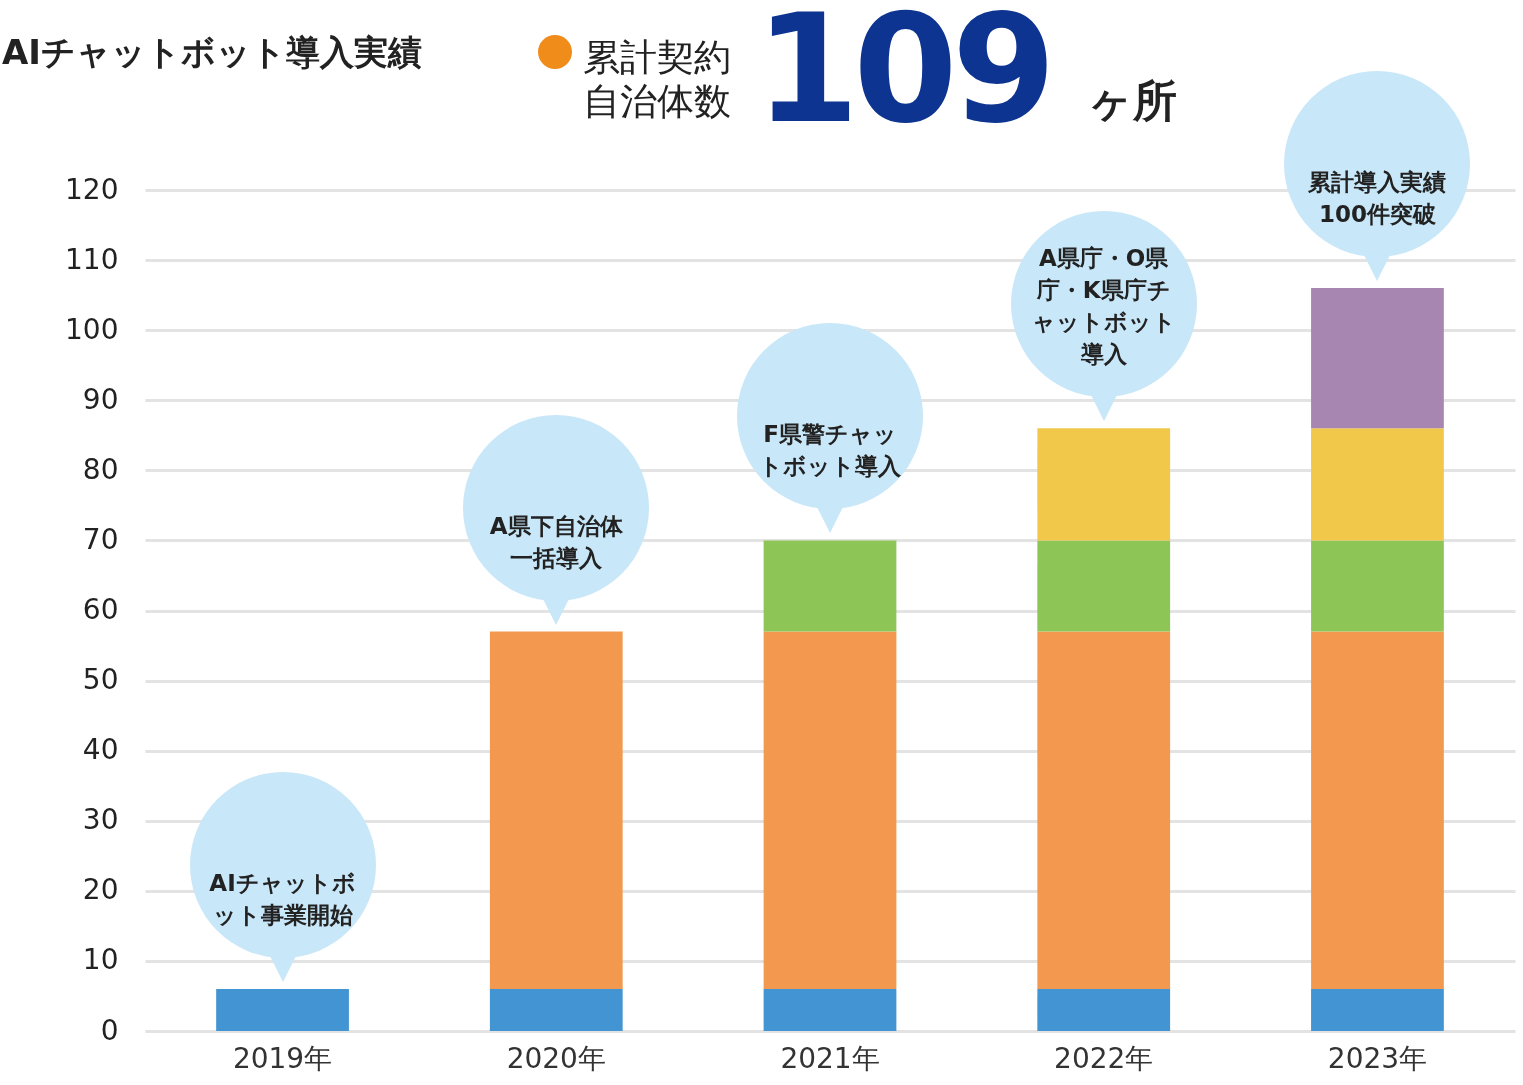 The height and width of the screenshot is (1085, 1523). I want to click on y-tick-label: 0, so click(109, 1030).